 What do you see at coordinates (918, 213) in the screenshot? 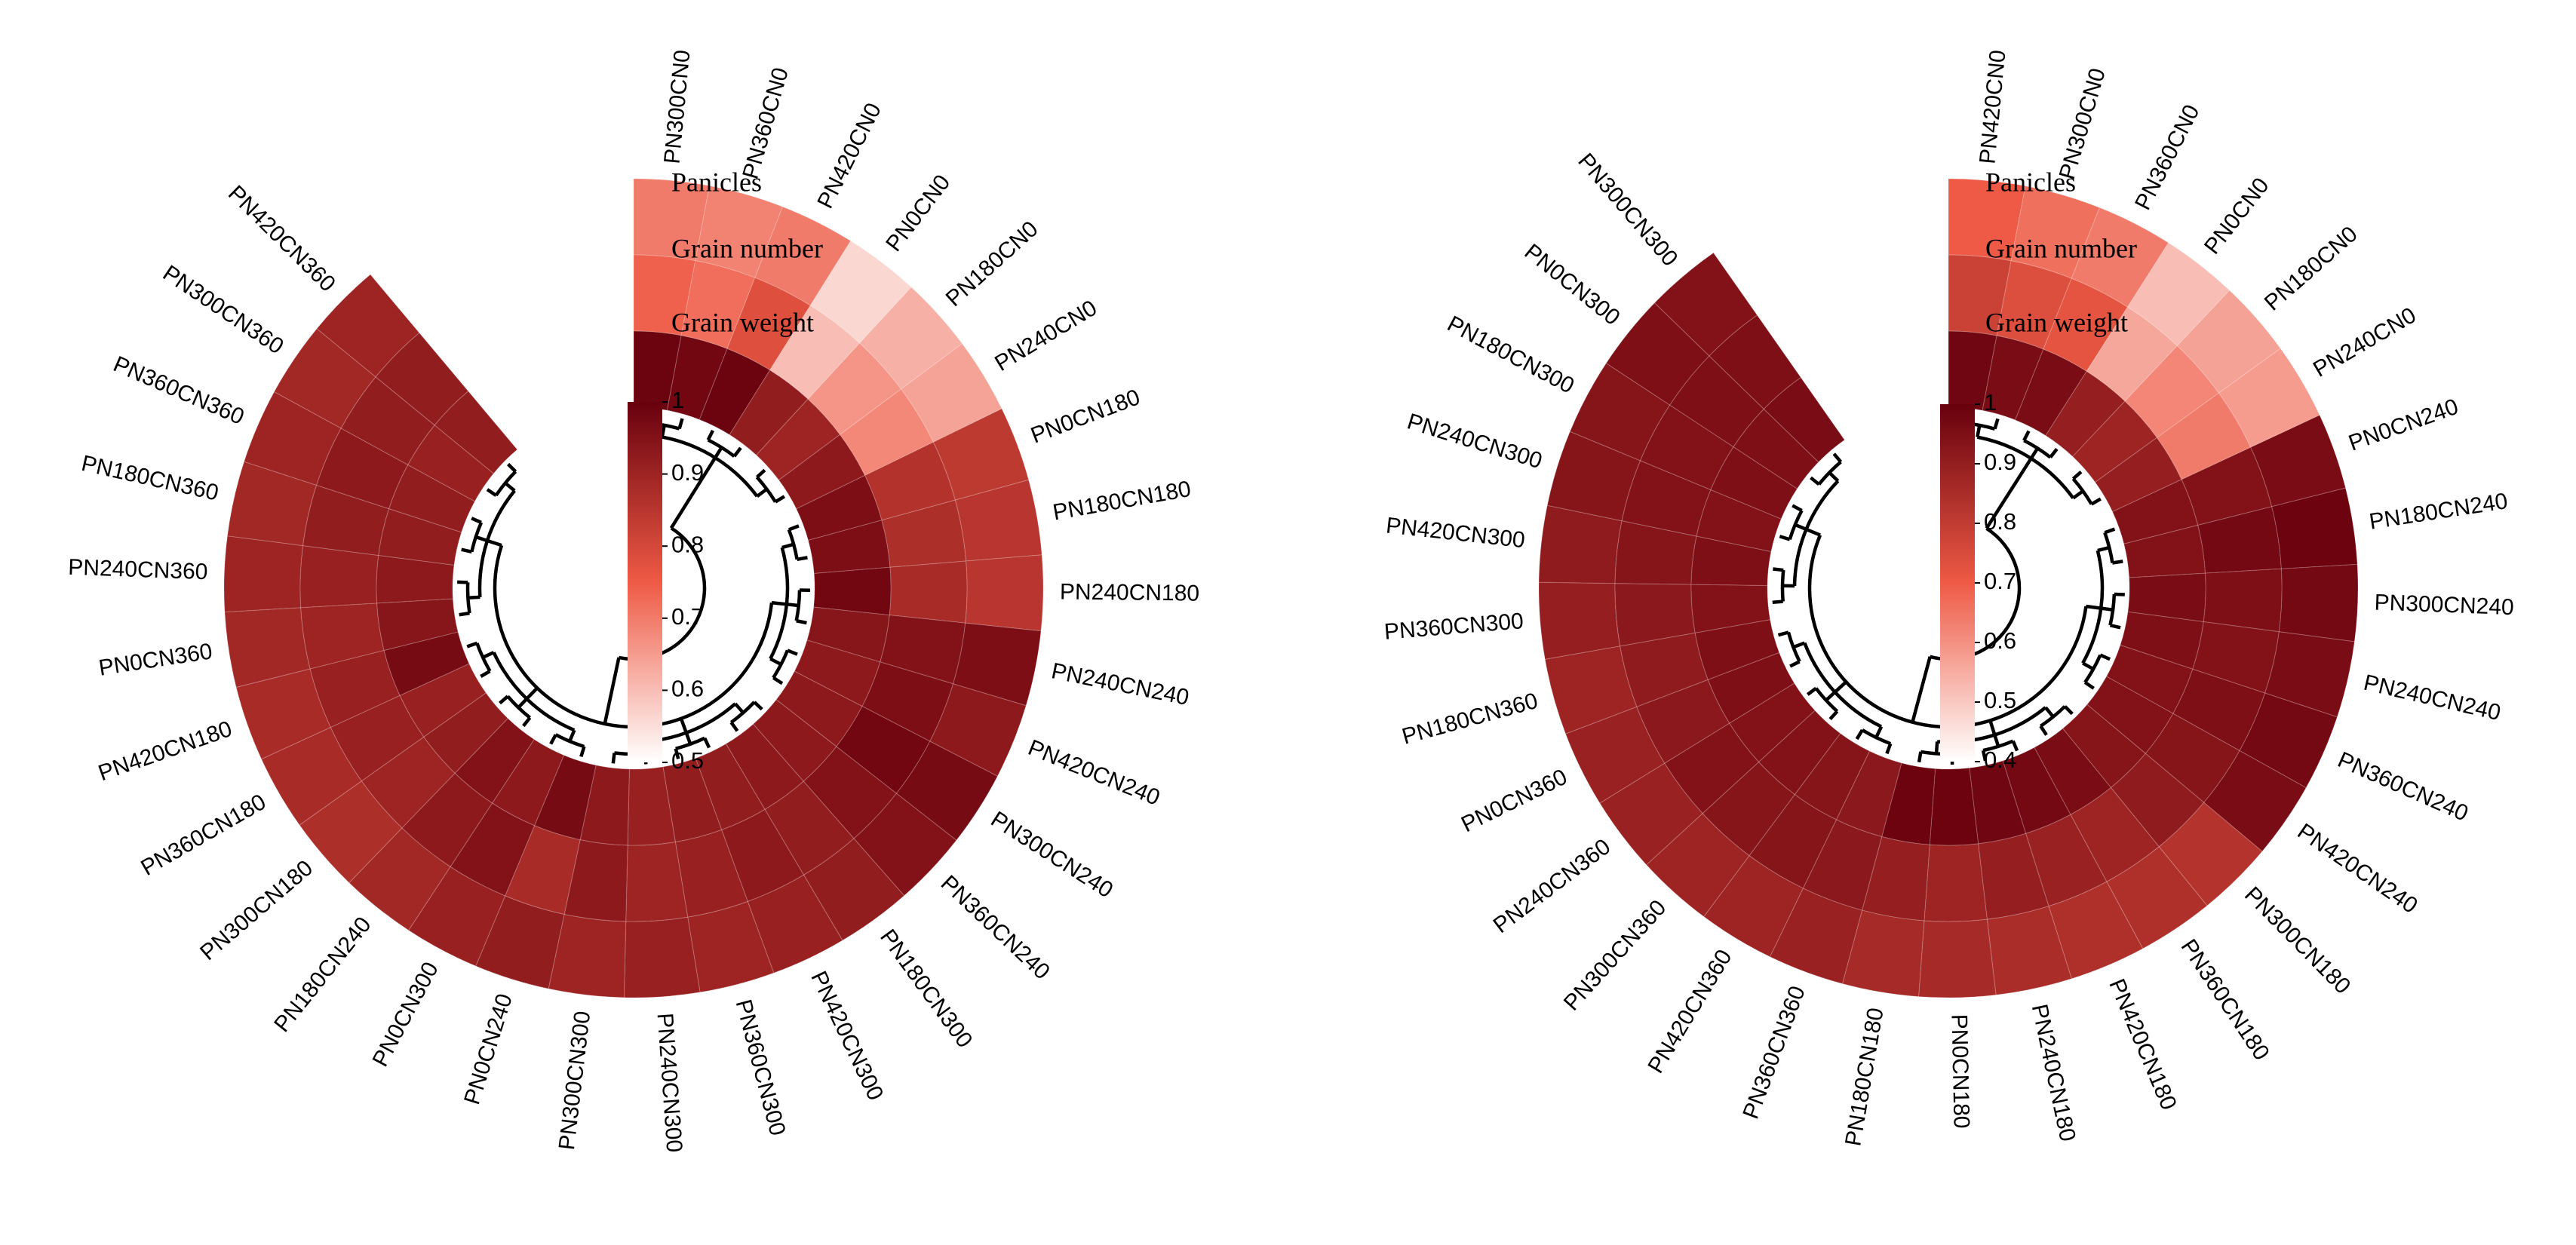
I see `sample-label: PN0CN0` at bounding box center [918, 213].